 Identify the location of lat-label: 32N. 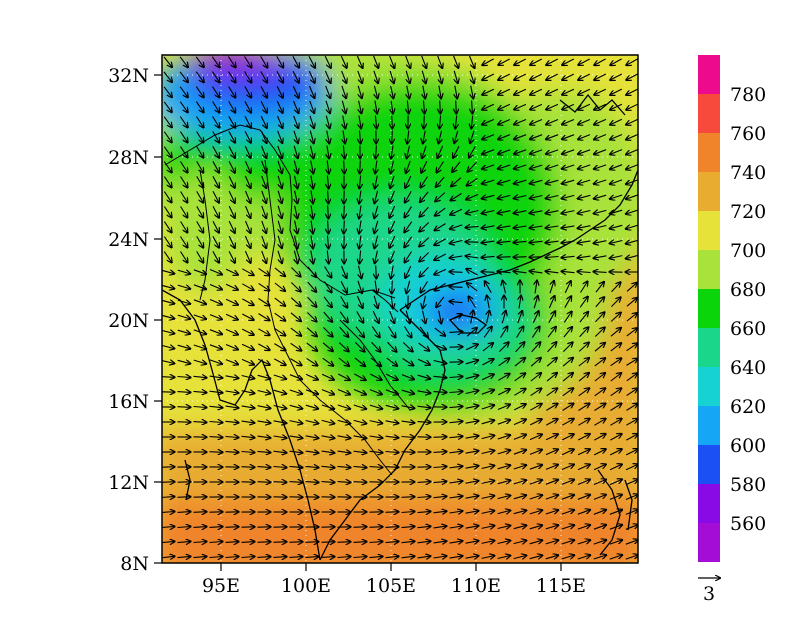
(128, 76).